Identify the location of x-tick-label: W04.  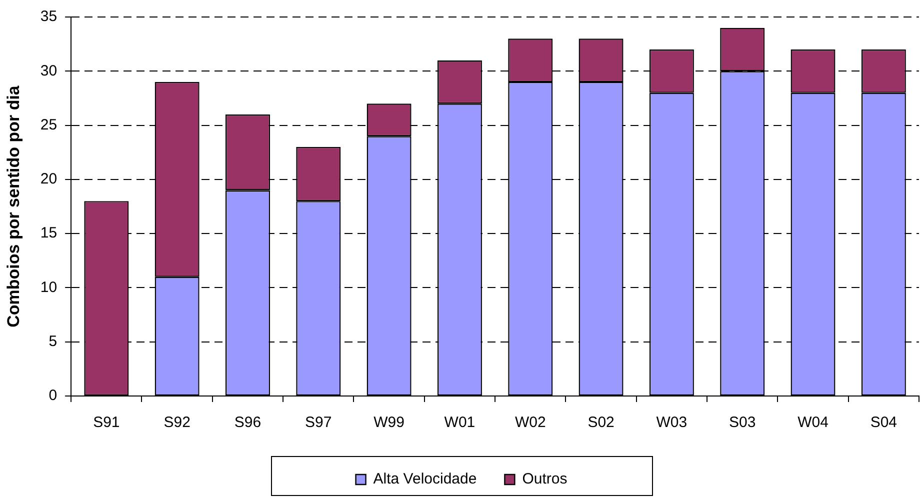
(813, 423).